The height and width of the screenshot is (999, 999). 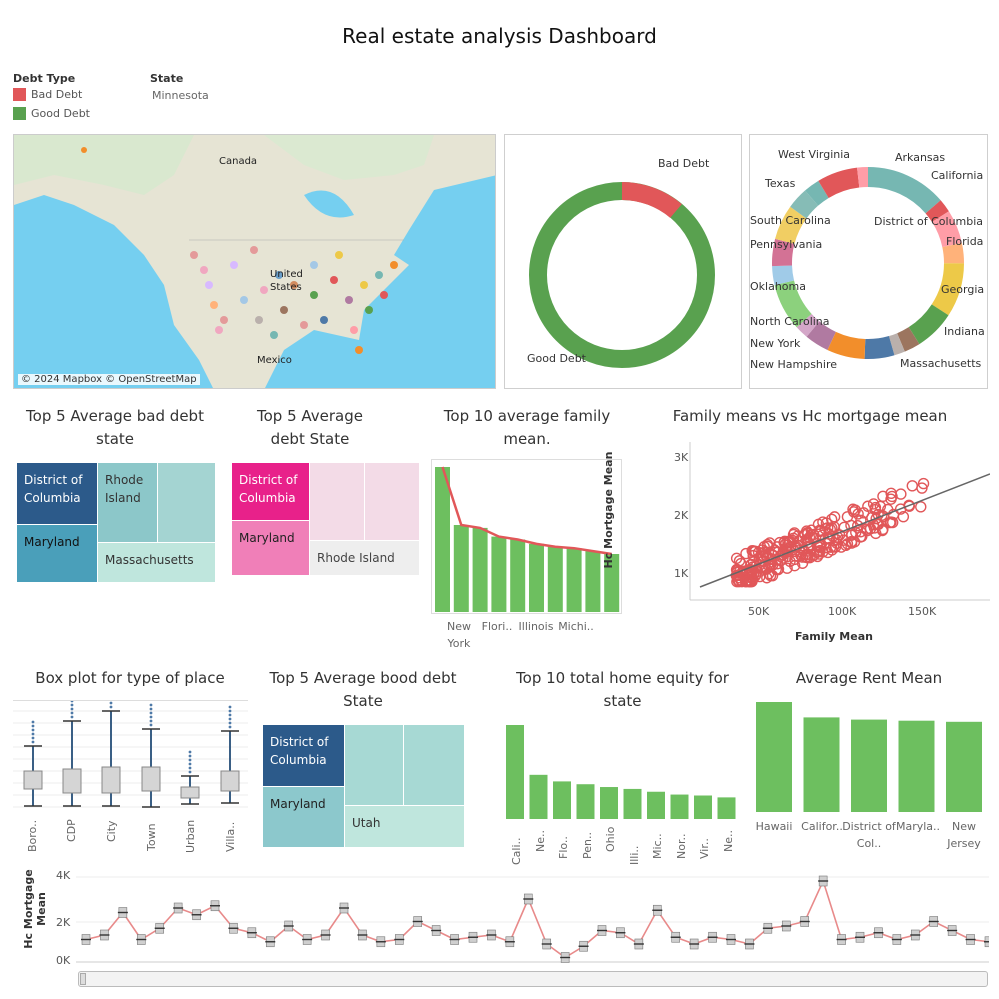 I want to click on scatter-title: Family means vs Hc mortgage mean, so click(x=810, y=416).